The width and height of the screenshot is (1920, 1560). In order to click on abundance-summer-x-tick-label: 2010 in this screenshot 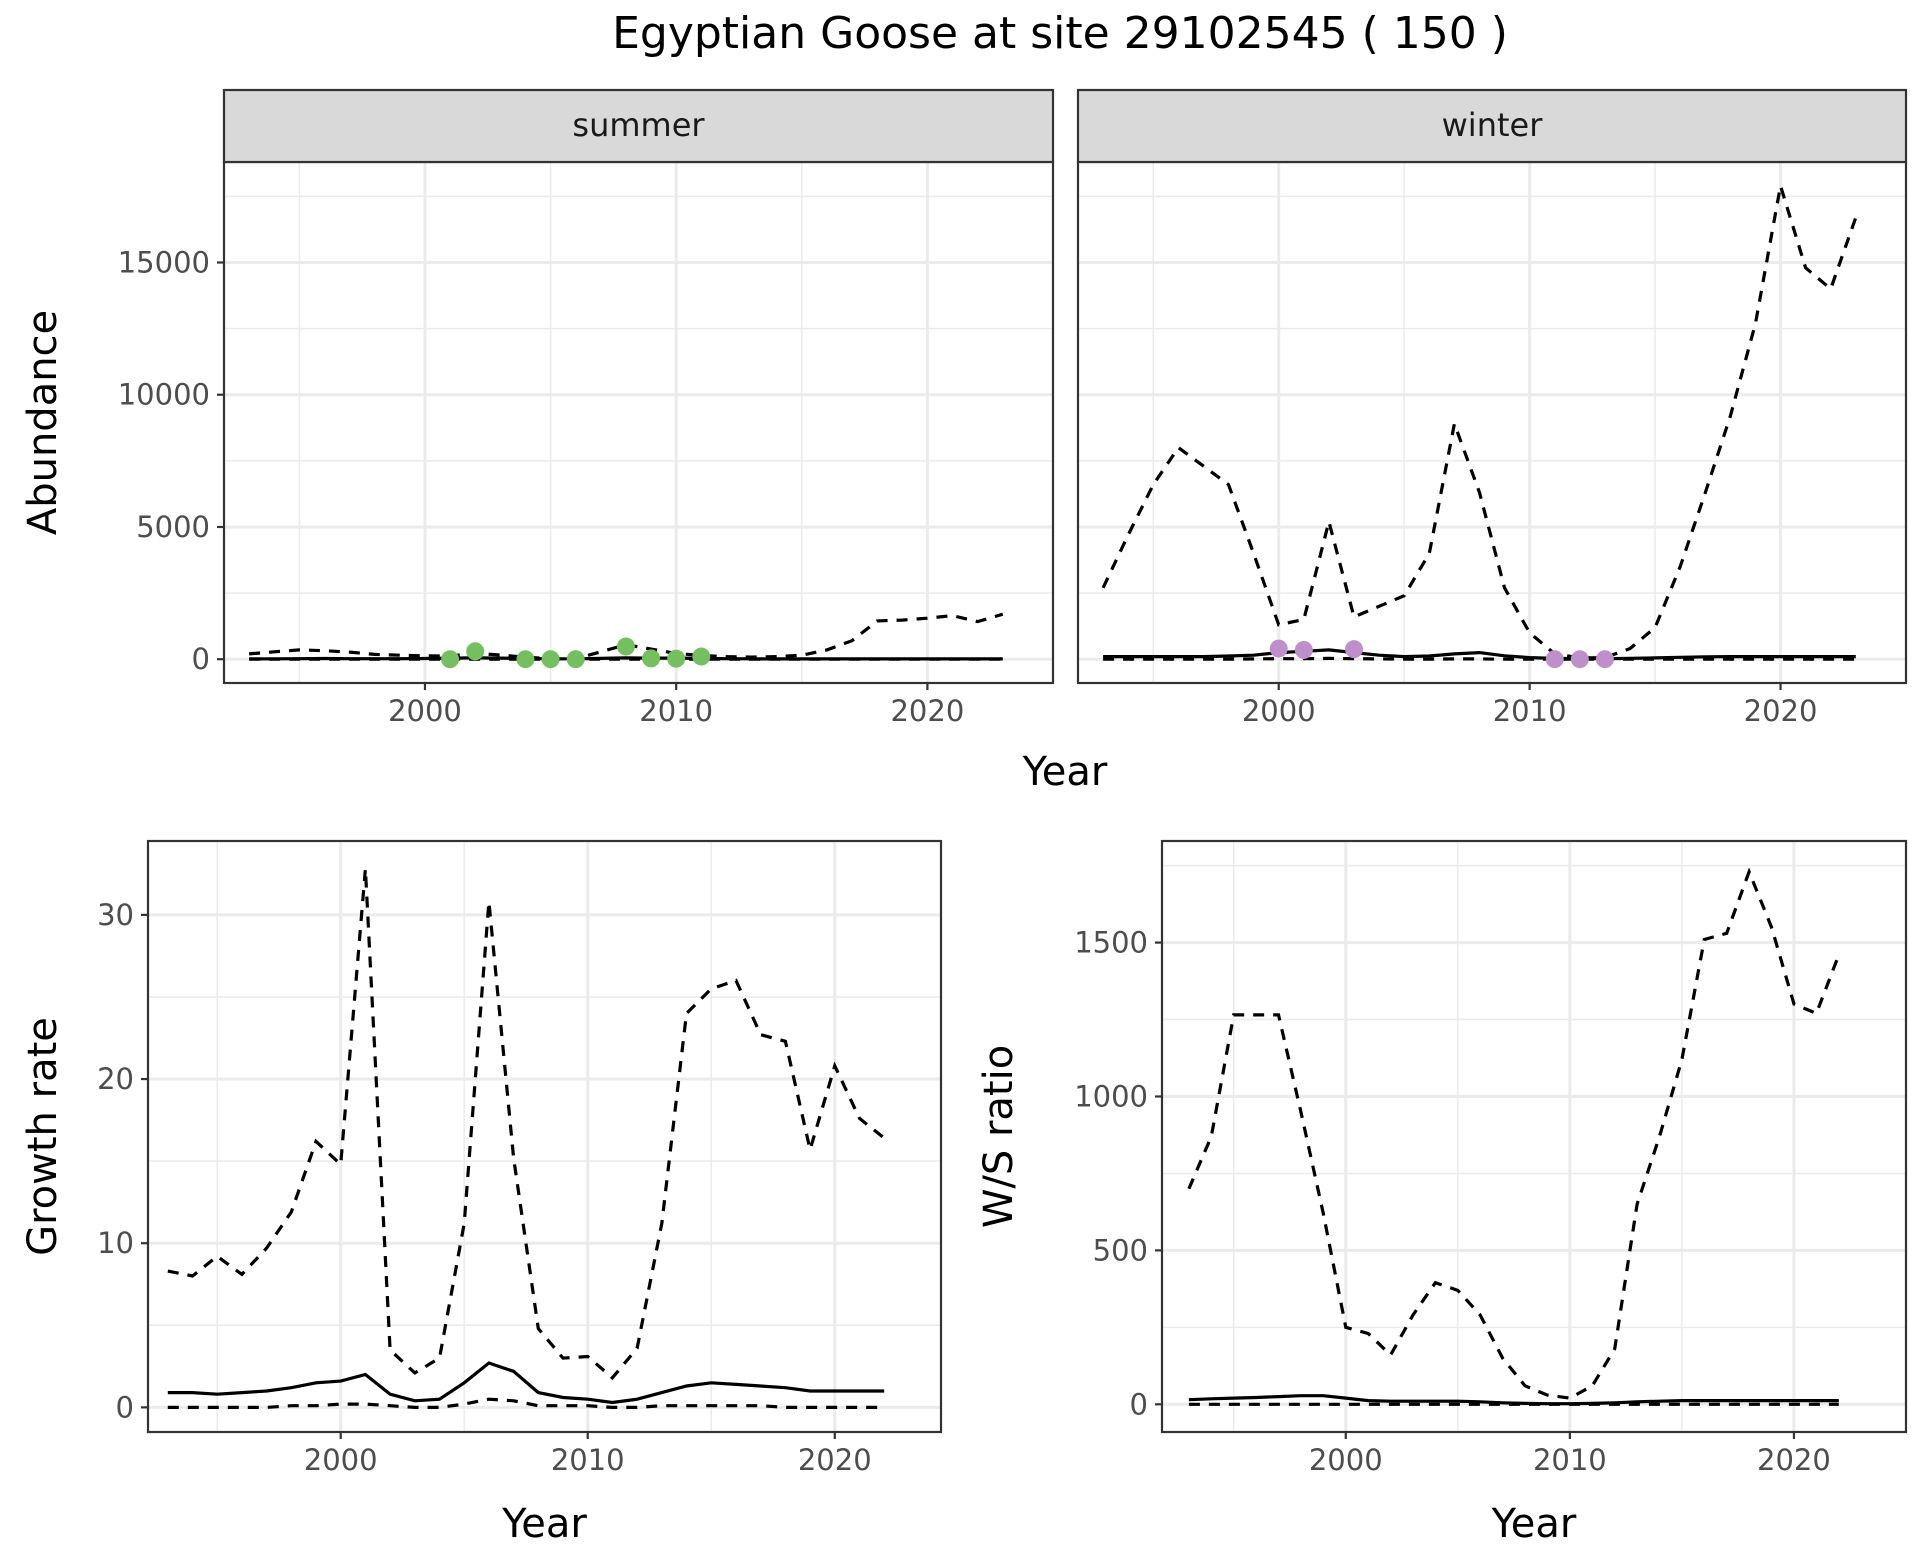, I will do `click(676, 711)`.